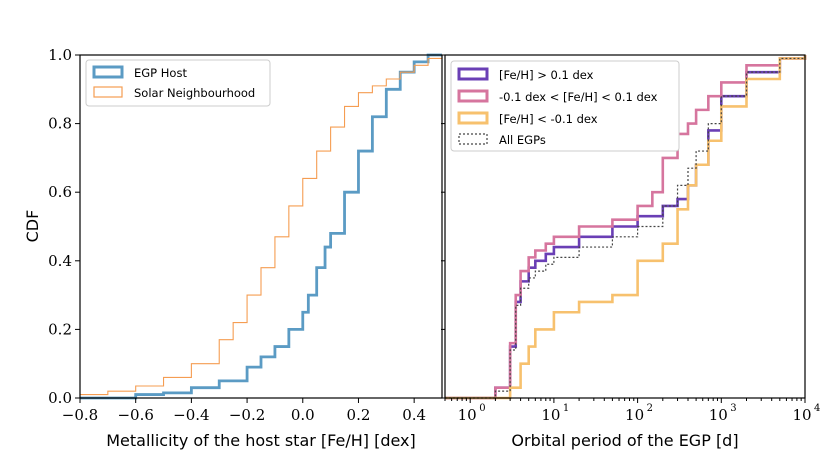  What do you see at coordinates (80, 415) in the screenshot?
I see `left-x-tick-label: −0.8` at bounding box center [80, 415].